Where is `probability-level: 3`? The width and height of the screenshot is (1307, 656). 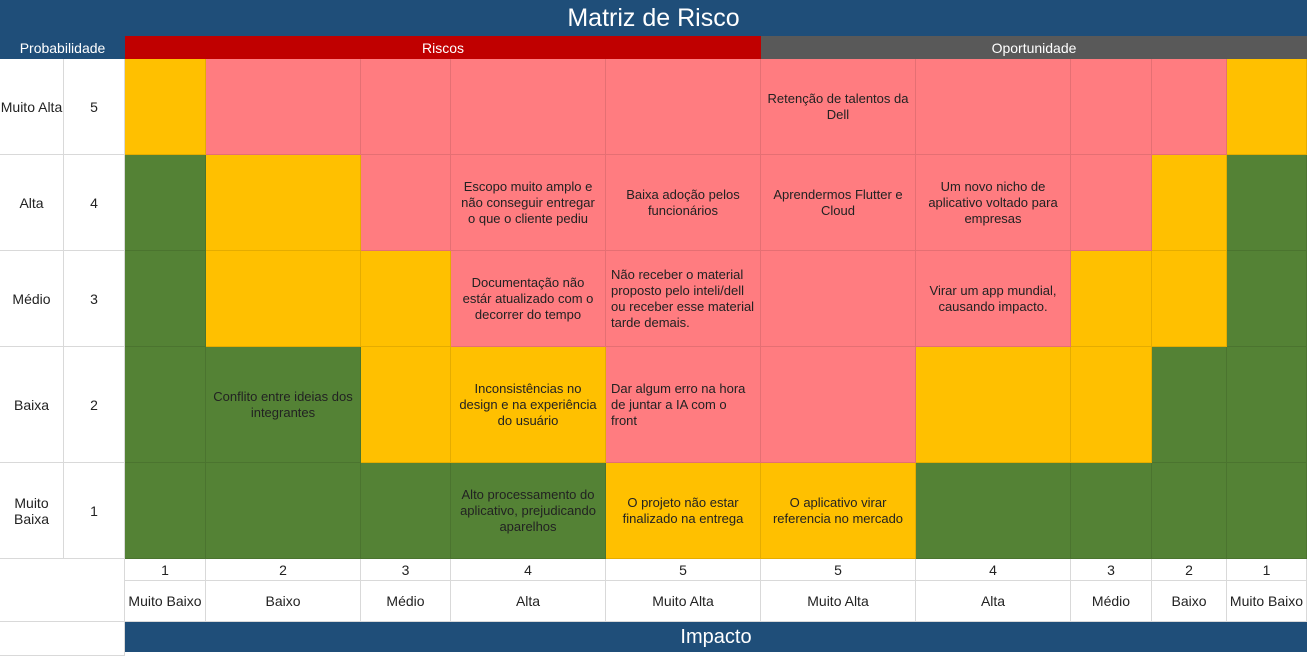
probability-level: 3 is located at coordinates (94, 299).